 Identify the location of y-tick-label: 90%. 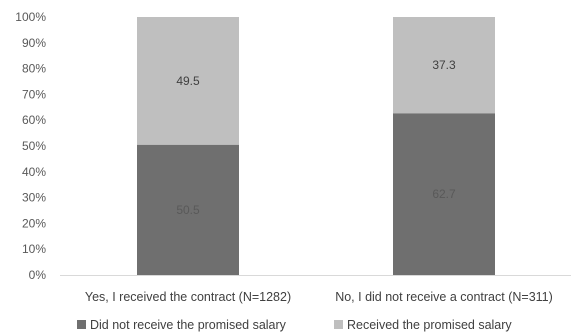
(34, 43).